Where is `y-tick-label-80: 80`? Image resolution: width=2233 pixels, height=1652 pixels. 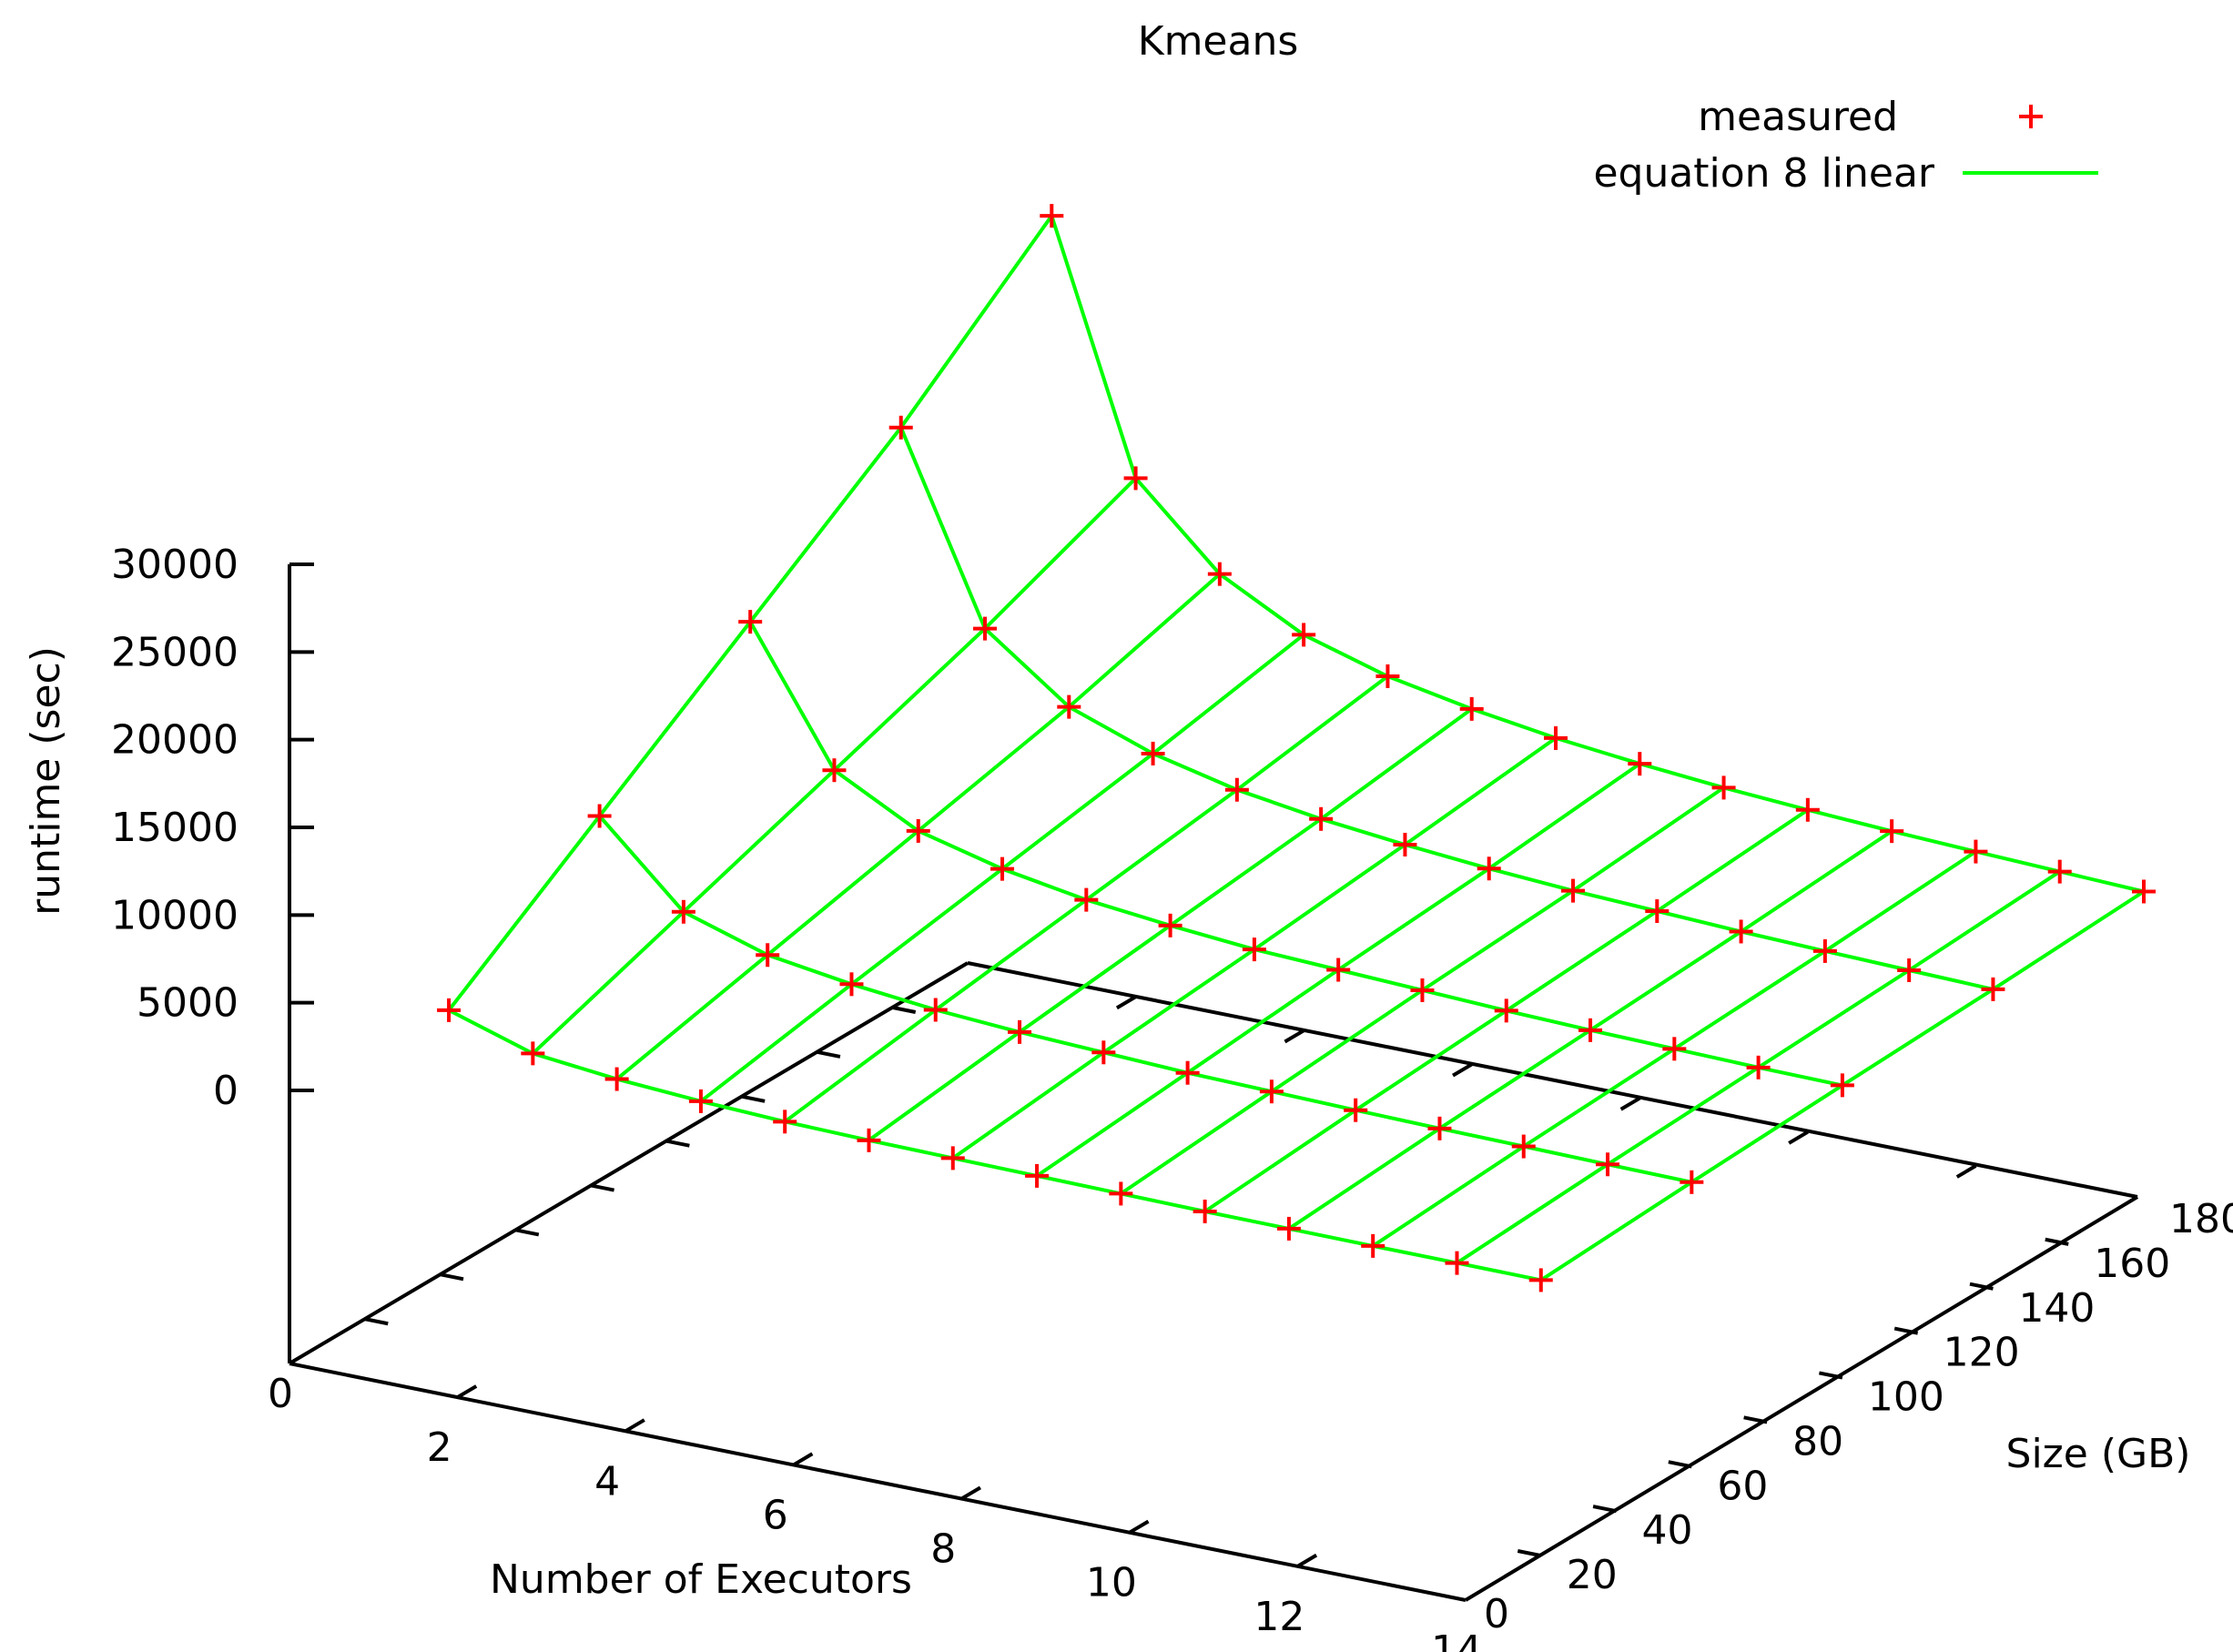
y-tick-label-80: 80 is located at coordinates (1817, 1441).